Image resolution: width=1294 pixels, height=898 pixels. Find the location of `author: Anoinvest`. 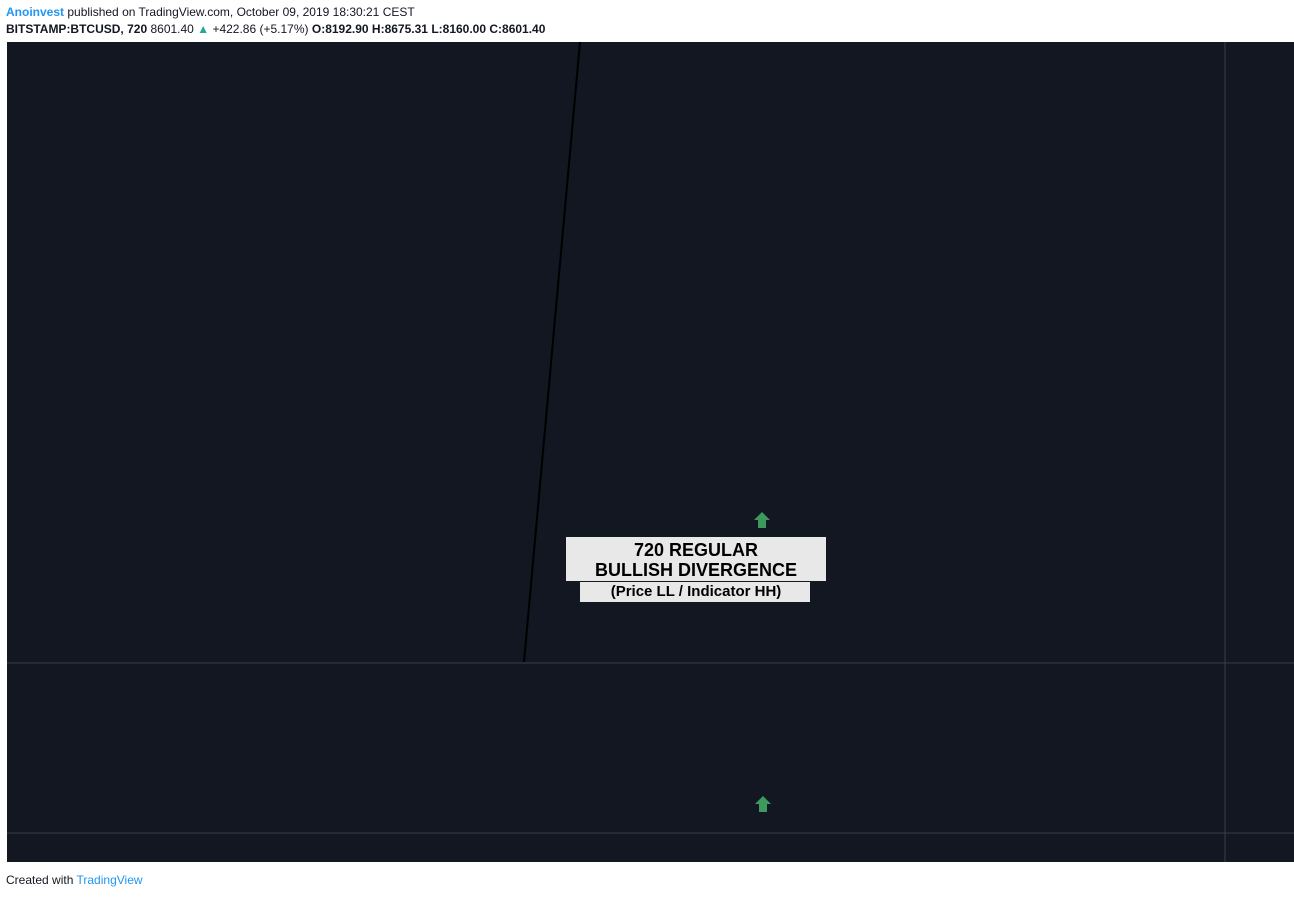

author: Anoinvest is located at coordinates (35, 12).